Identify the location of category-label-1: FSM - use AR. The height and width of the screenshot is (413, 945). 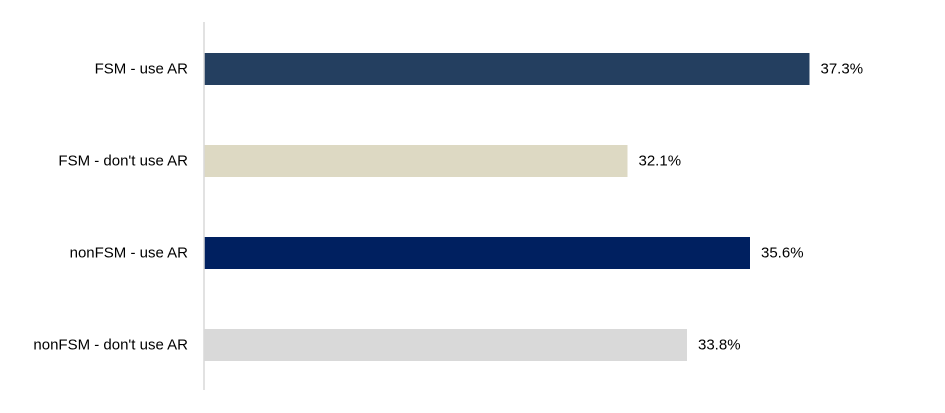
(142, 69).